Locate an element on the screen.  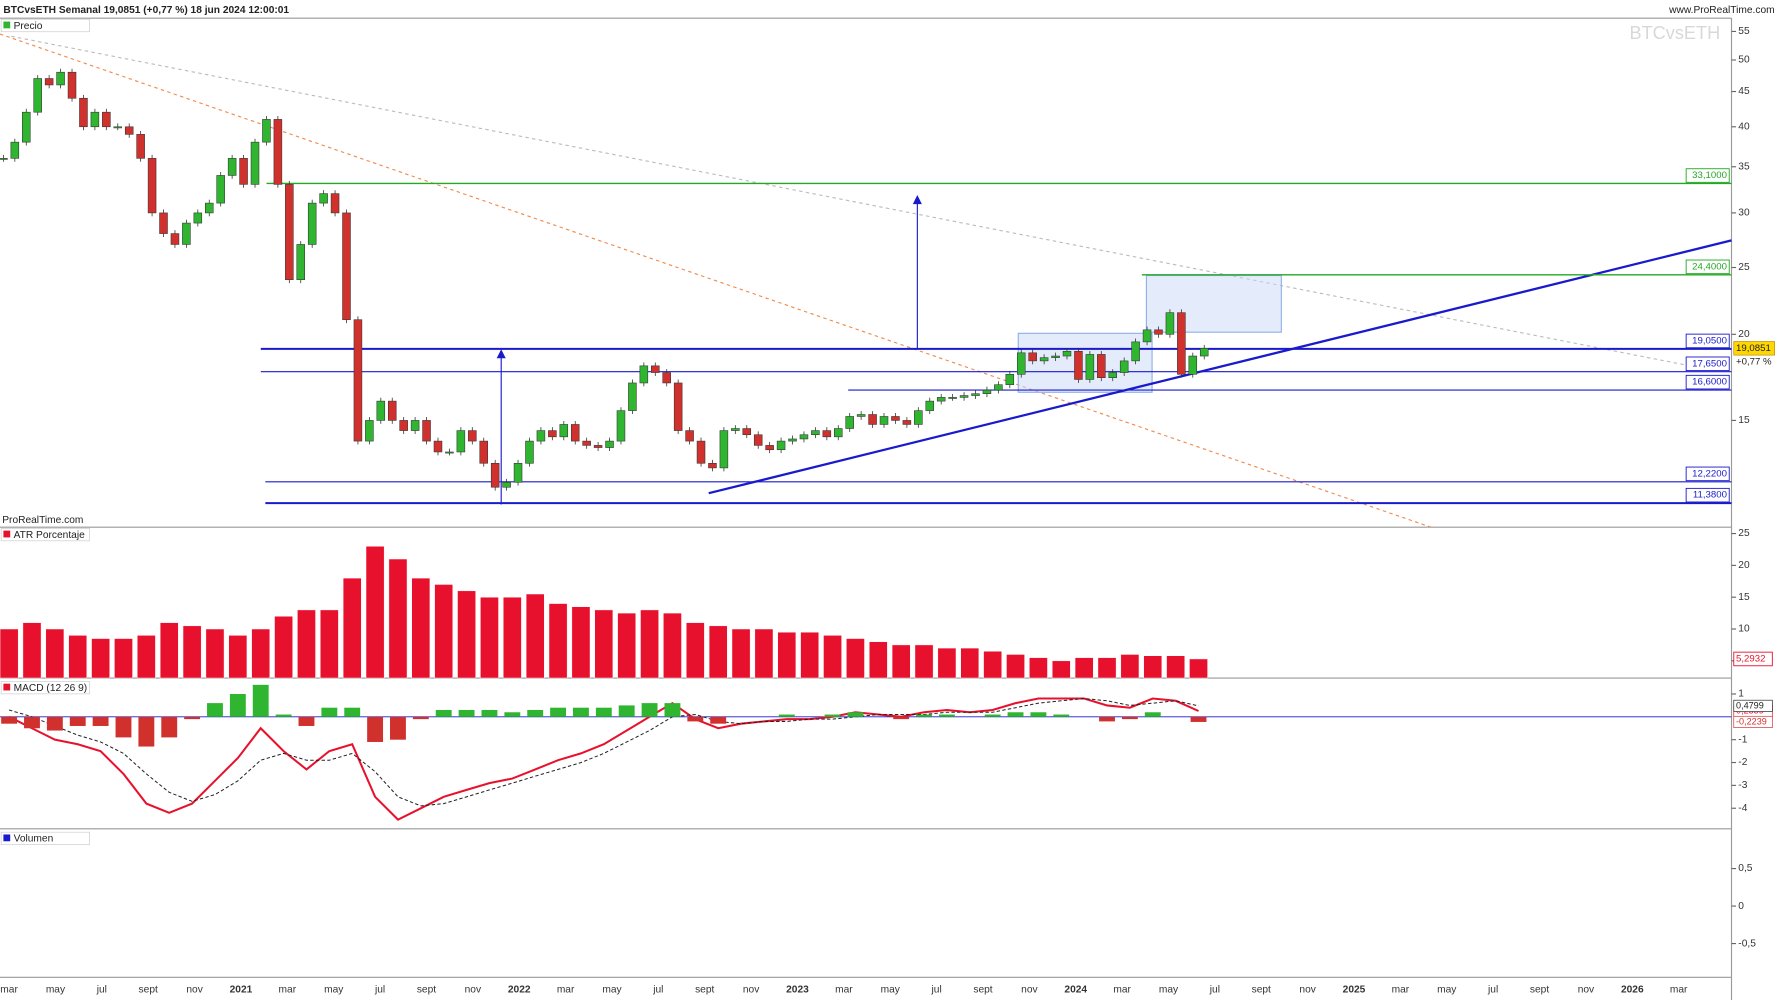
last-value-box is located at coordinates (1753, 721).